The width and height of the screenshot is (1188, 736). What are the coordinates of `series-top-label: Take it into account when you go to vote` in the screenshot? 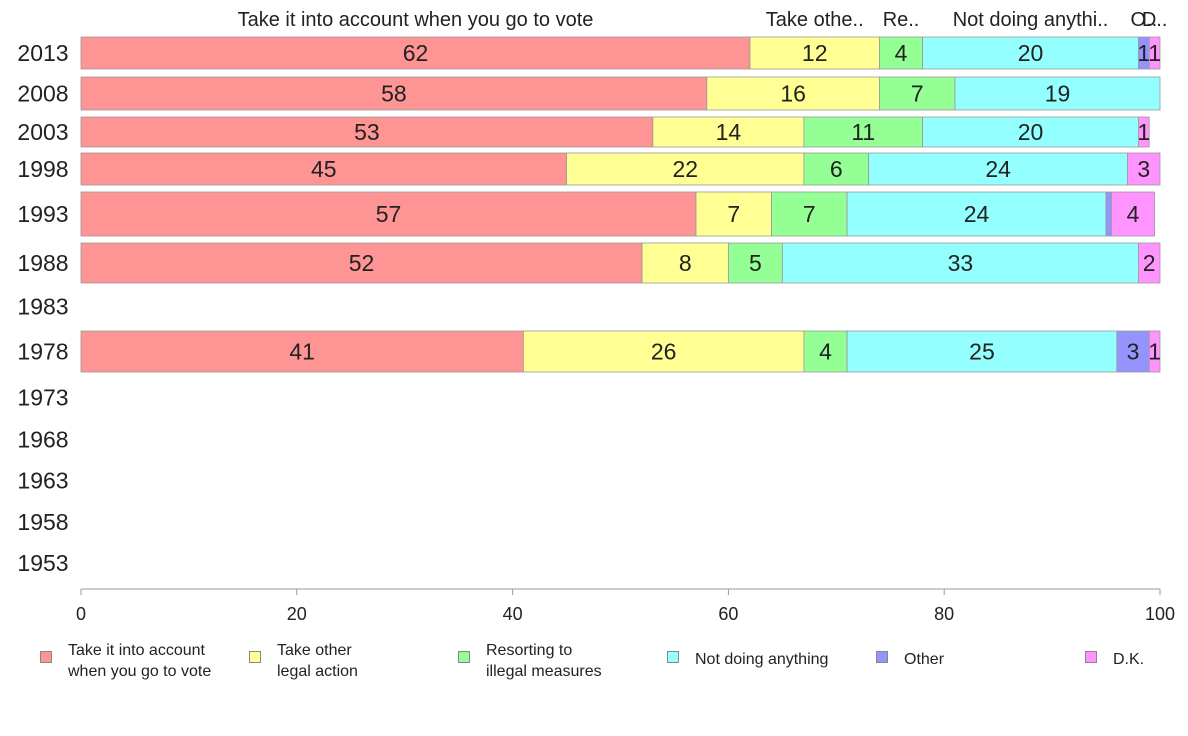 It's located at (416, 20).